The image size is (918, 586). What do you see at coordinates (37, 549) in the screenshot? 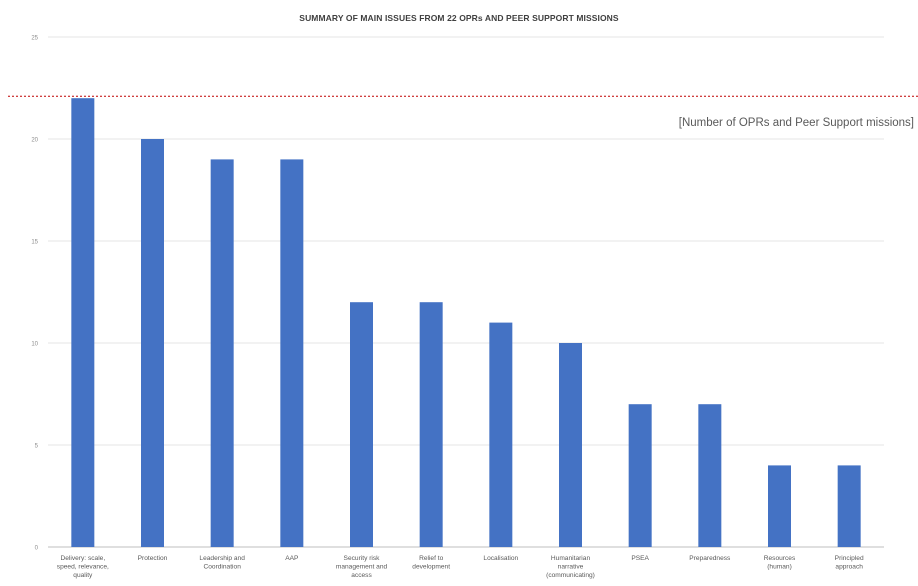
I see `y-tick-label: 0` at bounding box center [37, 549].